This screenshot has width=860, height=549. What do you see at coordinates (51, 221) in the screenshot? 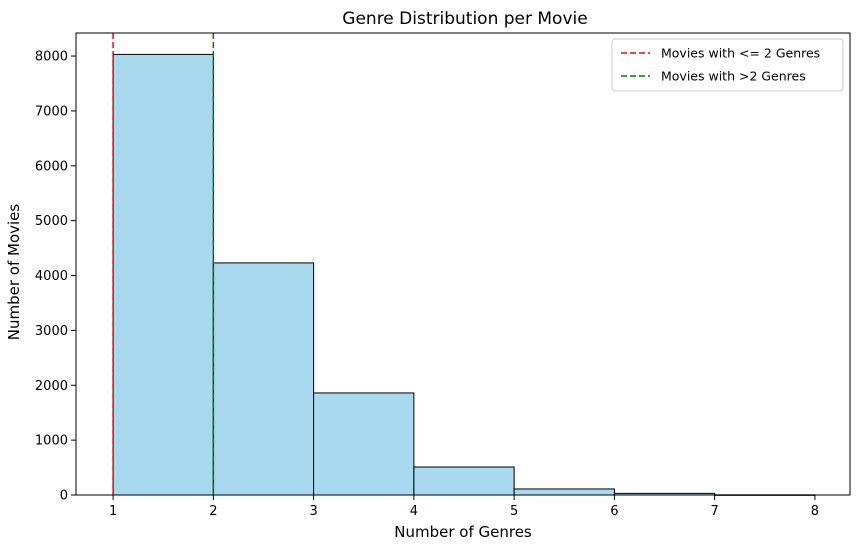
I see `y-tick-label: 5000` at bounding box center [51, 221].